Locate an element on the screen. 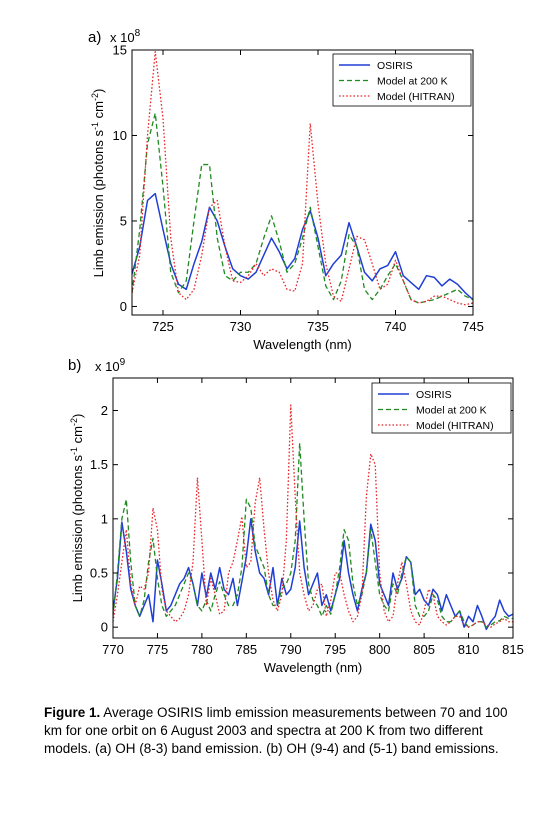 This screenshot has width=543, height=813. y-tick-label: 15 is located at coordinates (120, 50).